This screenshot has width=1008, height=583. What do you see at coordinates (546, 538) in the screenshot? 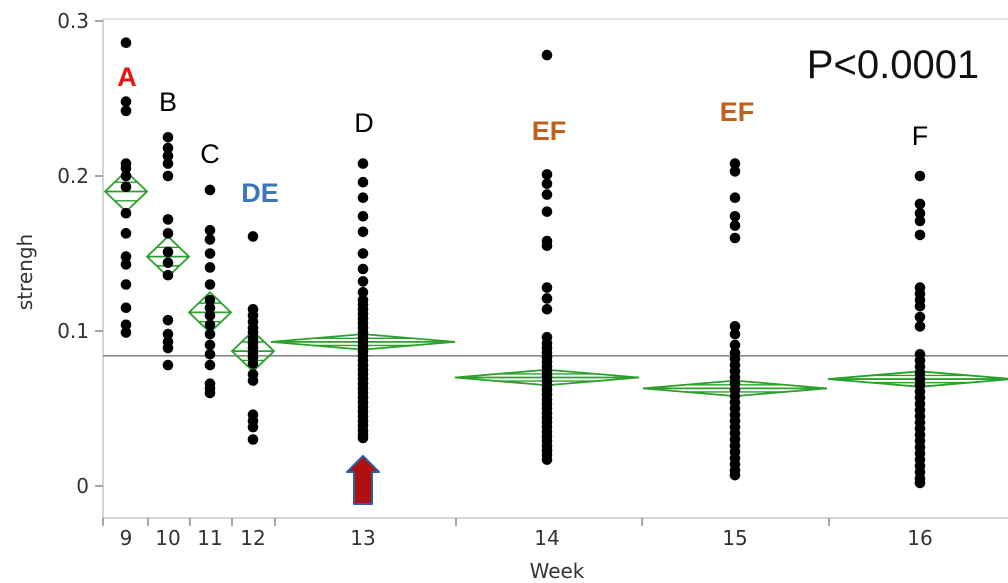
I see `x-tick-label: 14` at bounding box center [546, 538].